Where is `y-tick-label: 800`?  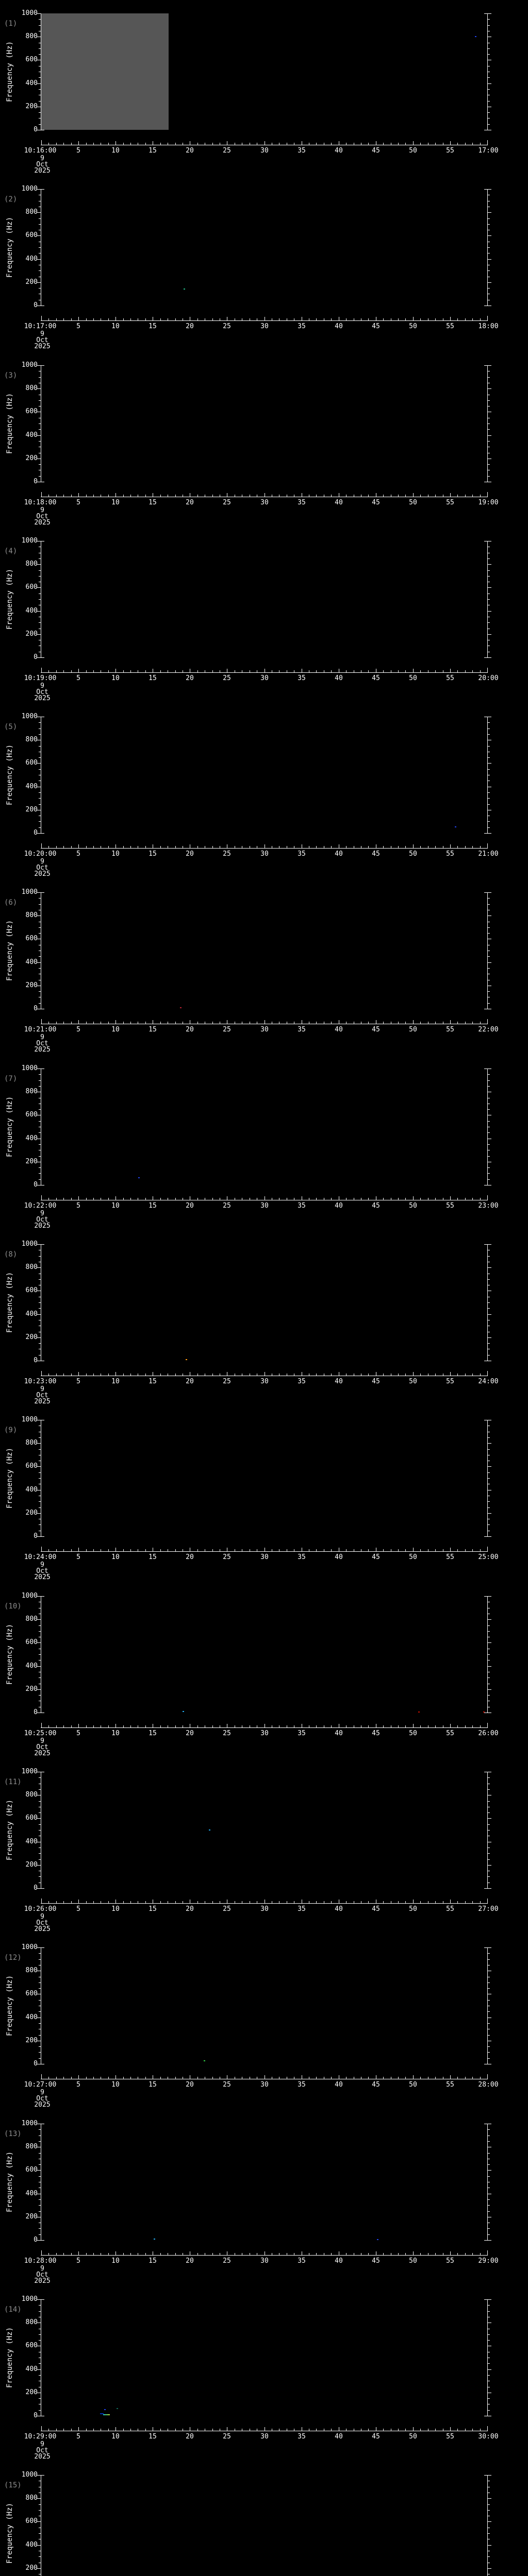
y-tick-label: 800 is located at coordinates (31, 915).